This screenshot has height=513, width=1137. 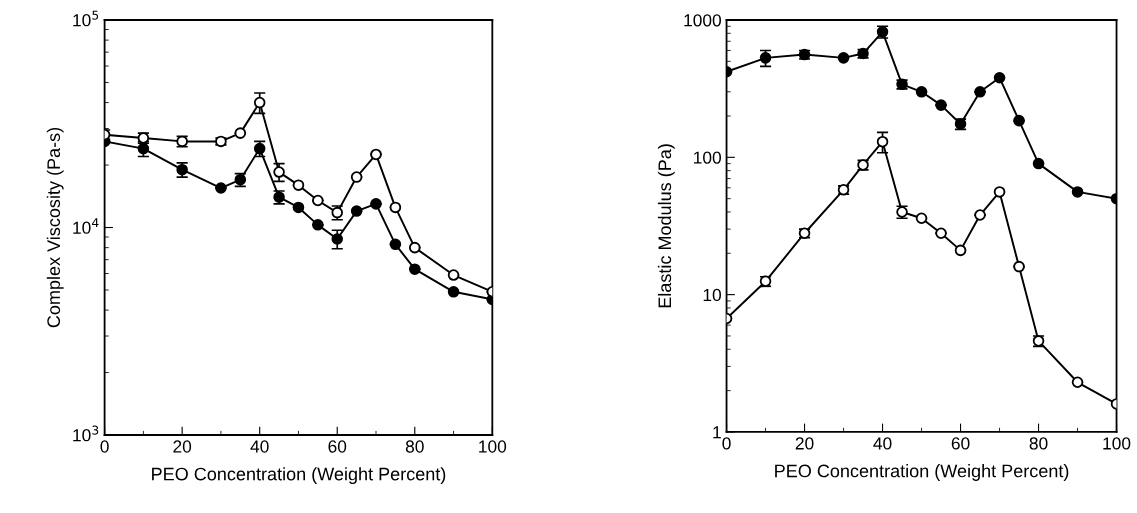 I want to click on y-tick-label: 10, so click(x=712, y=295).